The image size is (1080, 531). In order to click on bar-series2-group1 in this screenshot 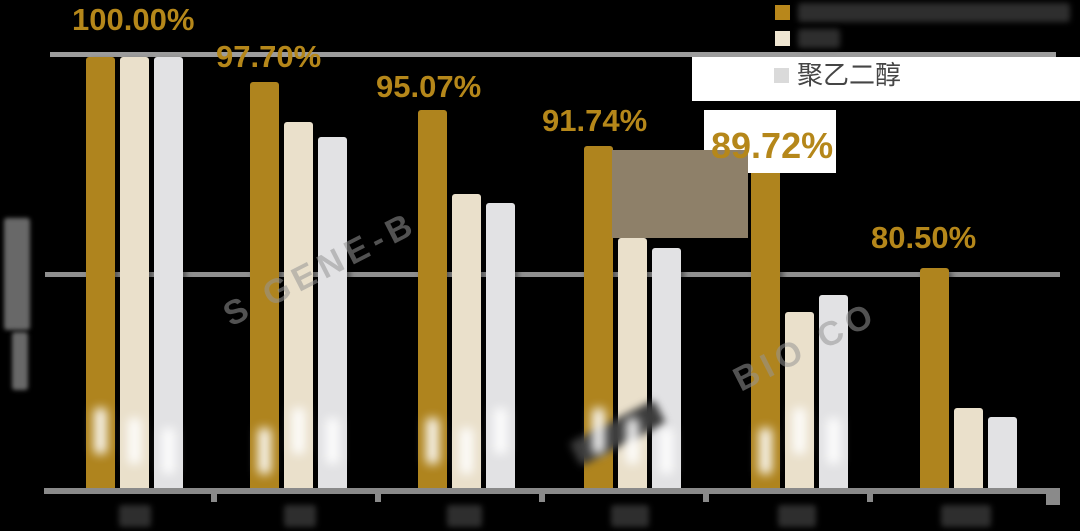, I will do `click(134, 273)`.